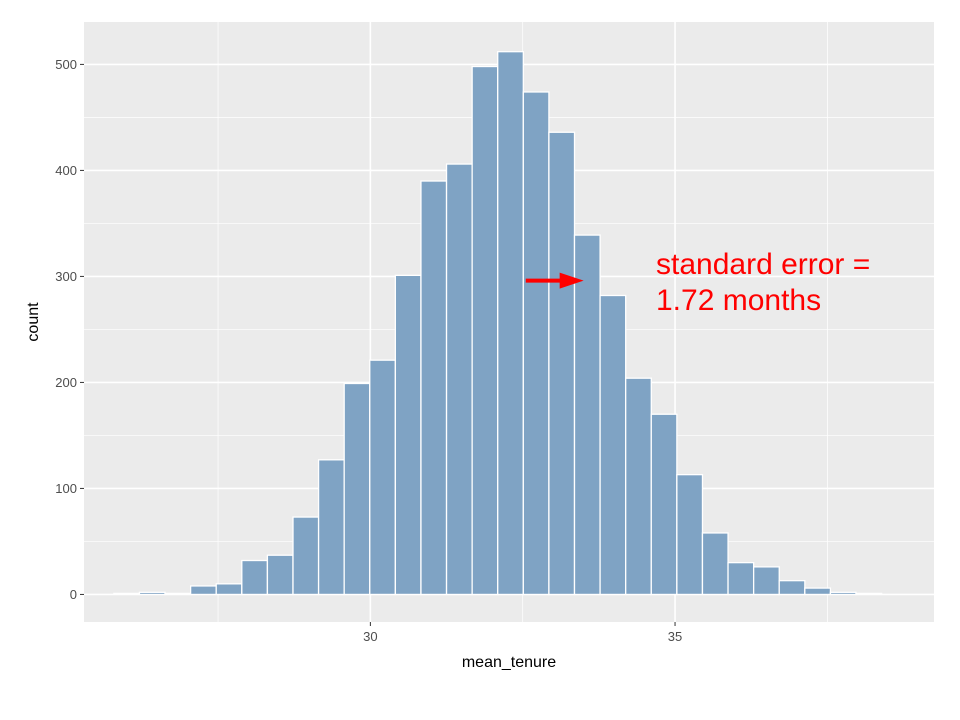  Describe the element at coordinates (763, 264) in the screenshot. I see `annotation-text-line-1: standard error =` at that location.